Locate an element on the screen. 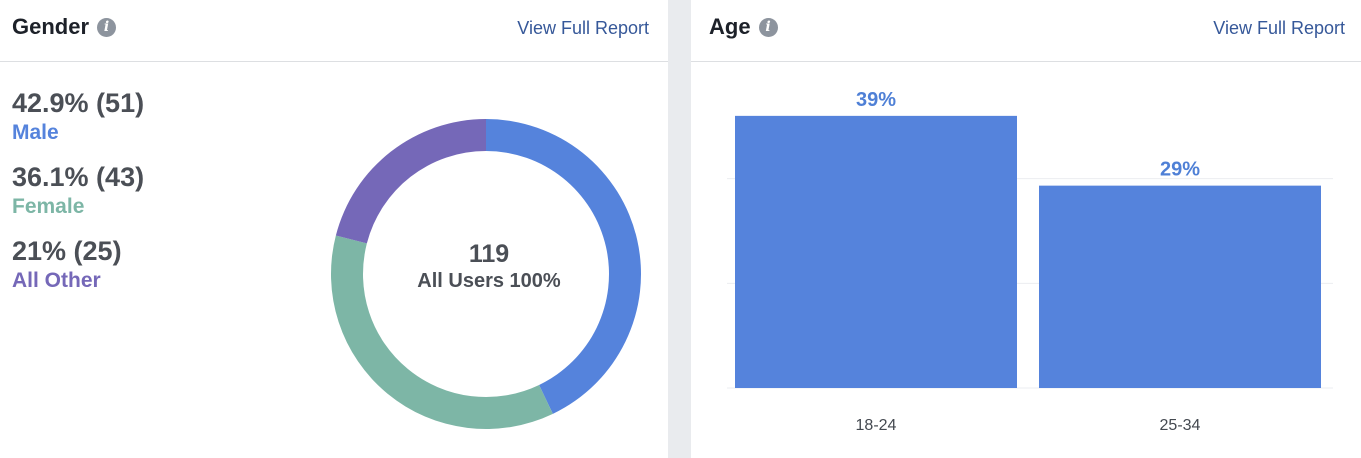 The height and width of the screenshot is (458, 1361). donut-total-label: All Users 100% is located at coordinates (489, 281).